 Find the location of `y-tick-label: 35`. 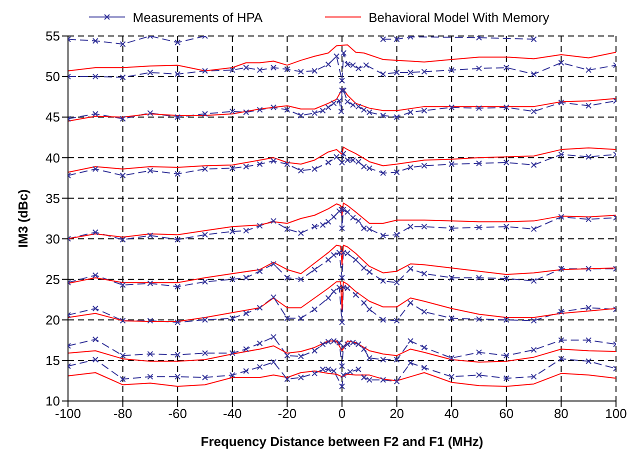

y-tick-label: 35 is located at coordinates (53, 198).